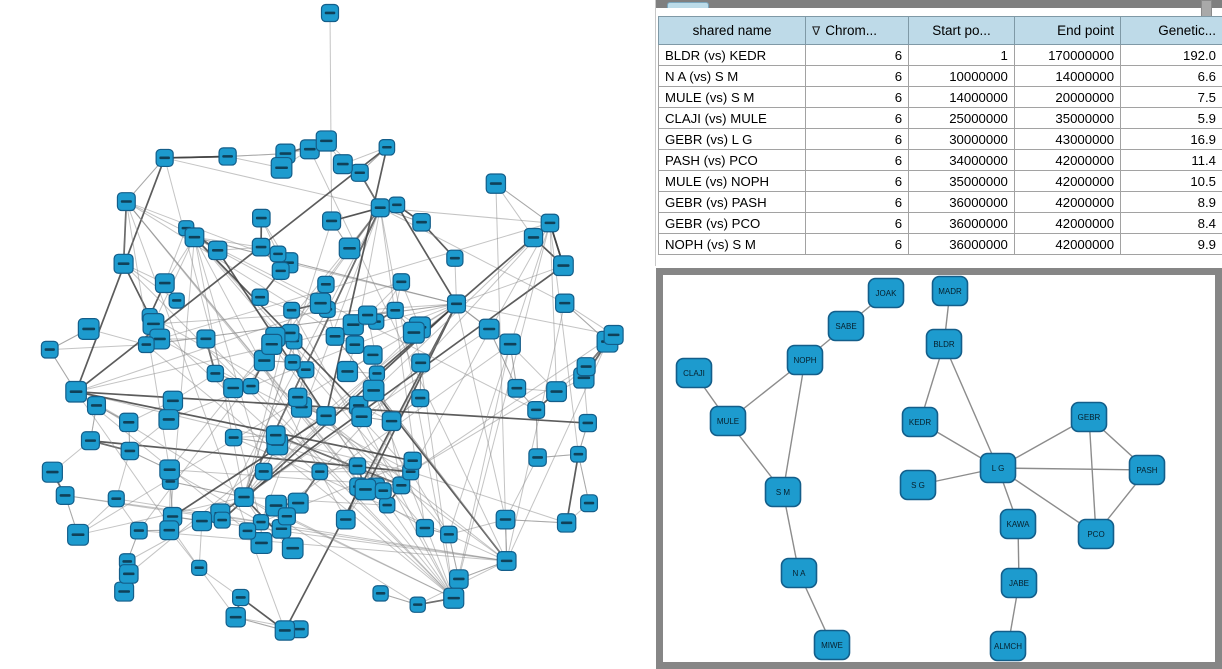 The width and height of the screenshot is (1222, 669). Describe the element at coordinates (783, 492) in the screenshot. I see `graph-node-S M: S M` at that location.